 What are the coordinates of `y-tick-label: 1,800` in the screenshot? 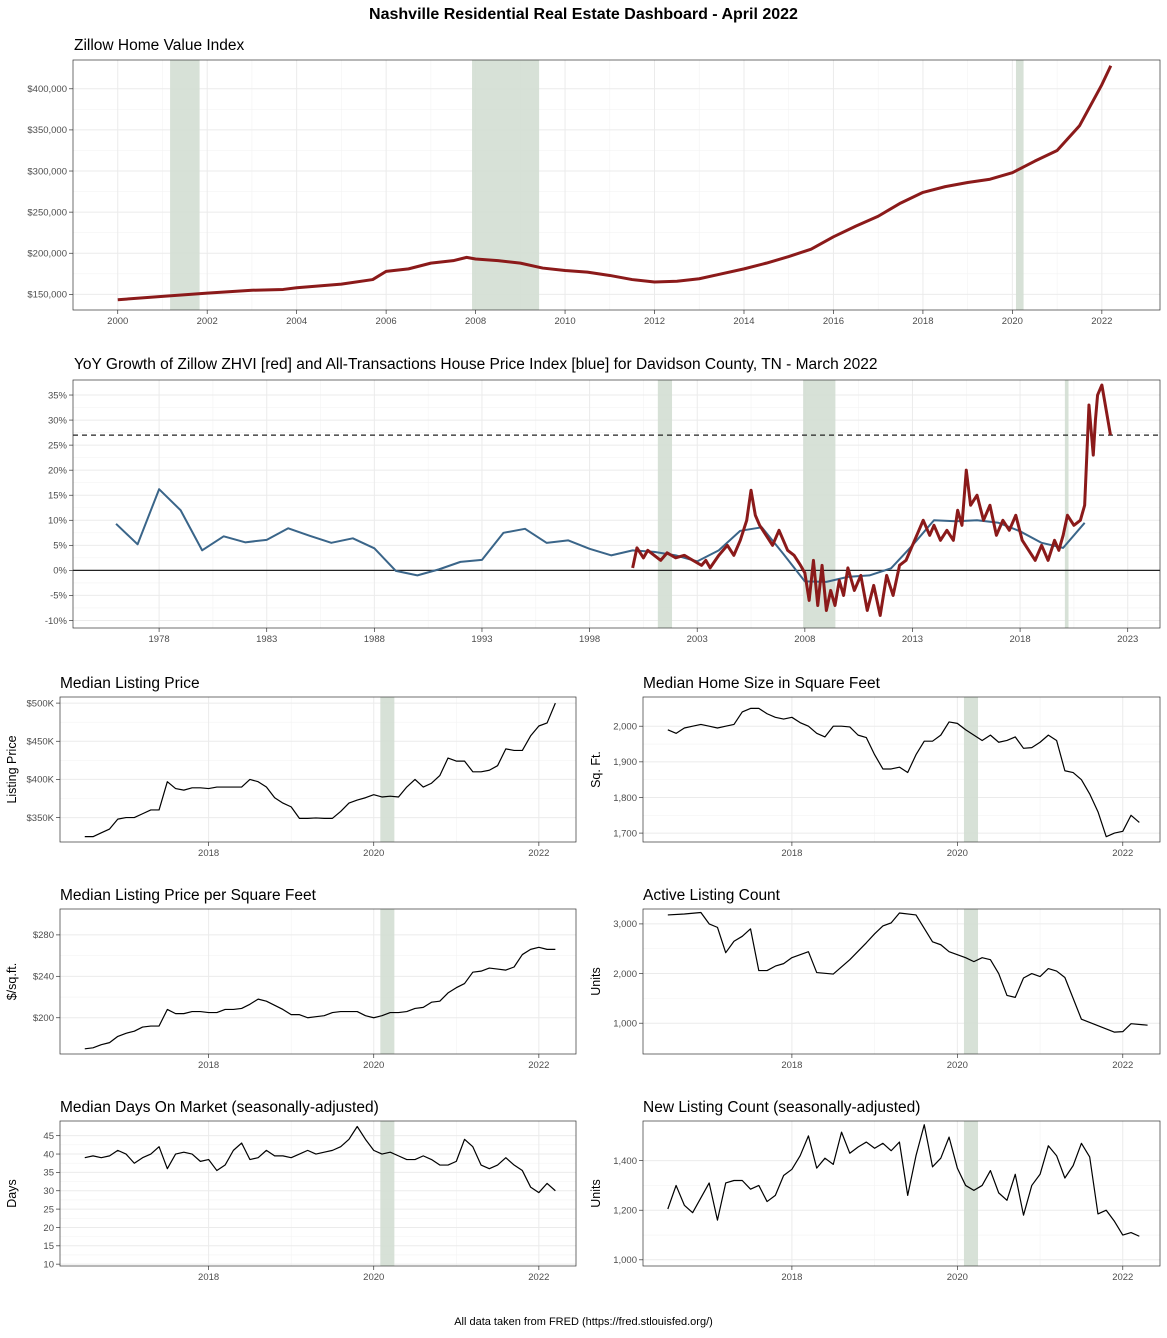 It's located at (625, 798).